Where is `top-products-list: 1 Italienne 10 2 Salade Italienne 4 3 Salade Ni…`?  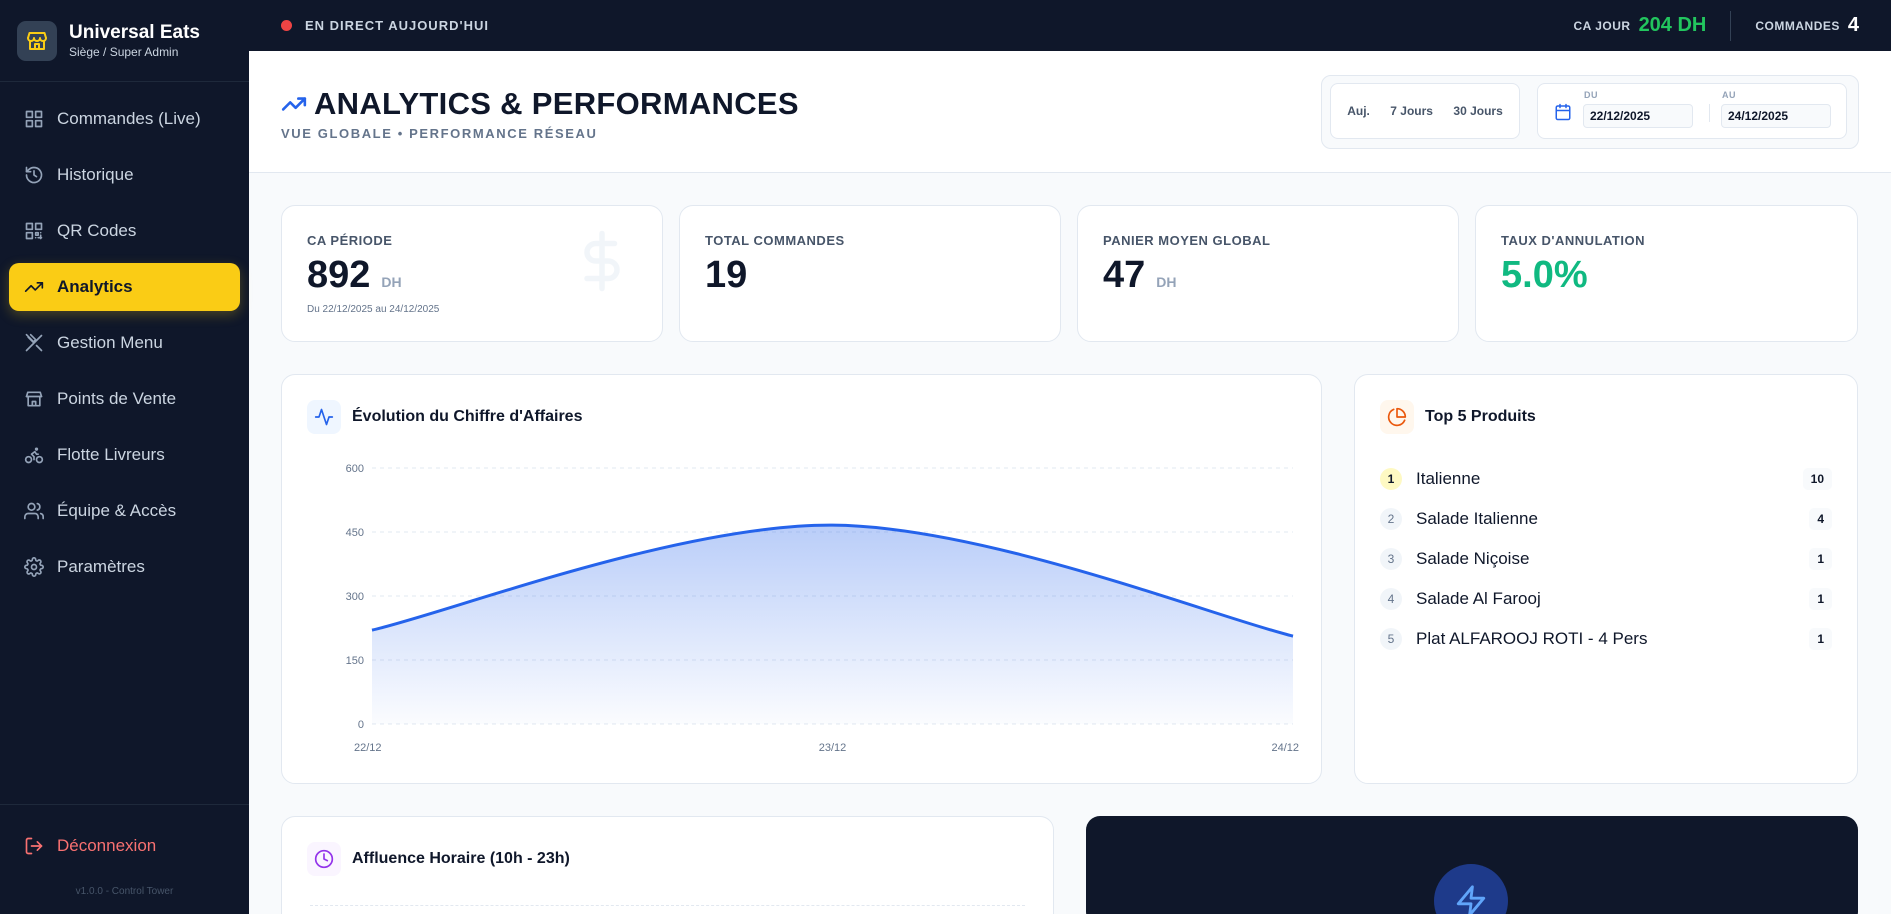
top-products-list: 1 Italienne 10 2 Salade Italienne 4 3 Salade Ni… is located at coordinates (1606, 559).